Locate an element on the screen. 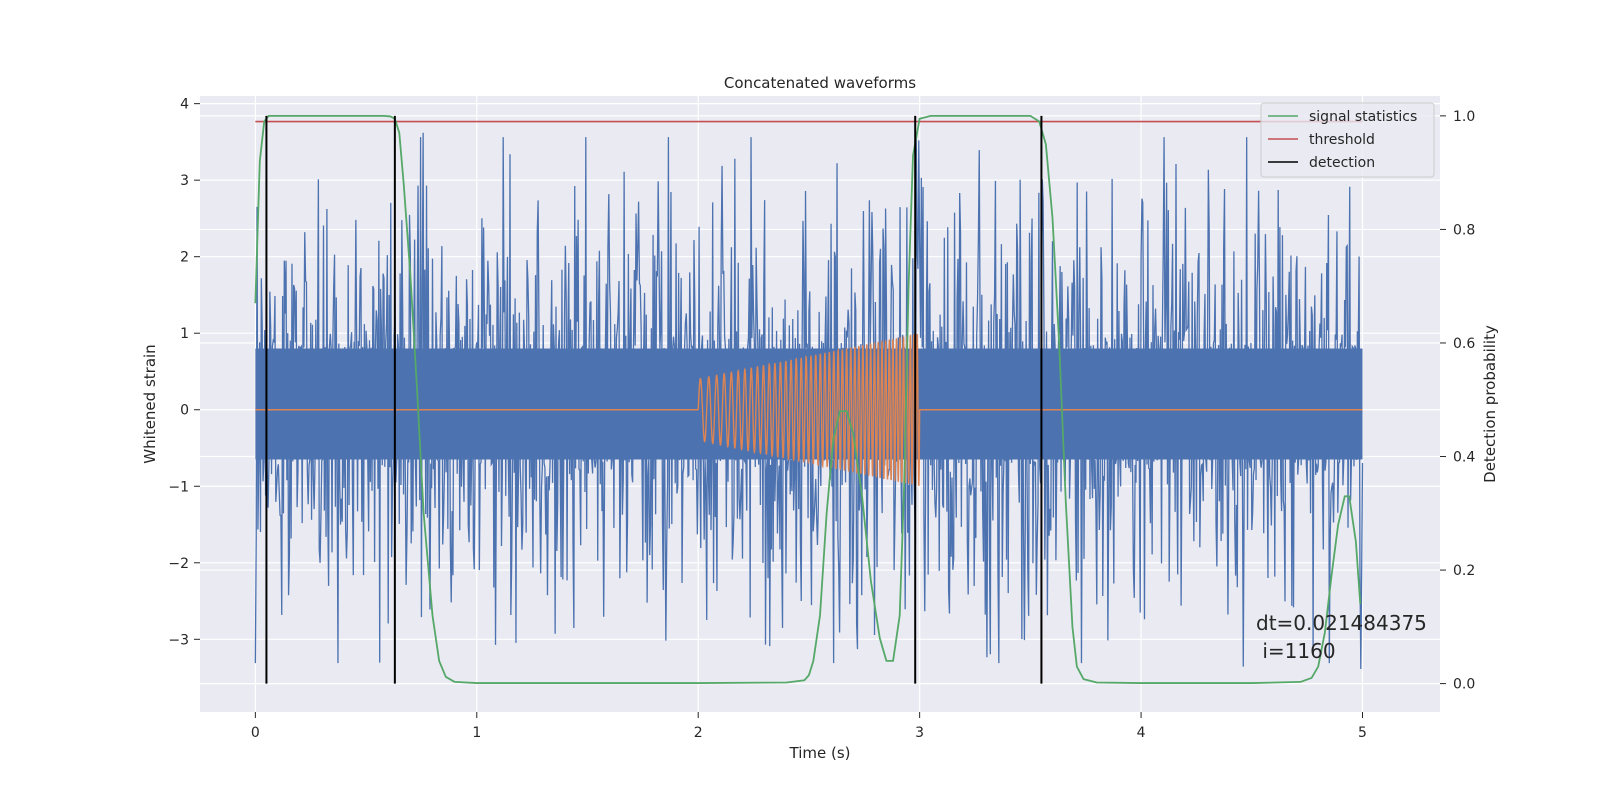 The image size is (1600, 800). y2-tick-label: 0.0 is located at coordinates (1464, 685).